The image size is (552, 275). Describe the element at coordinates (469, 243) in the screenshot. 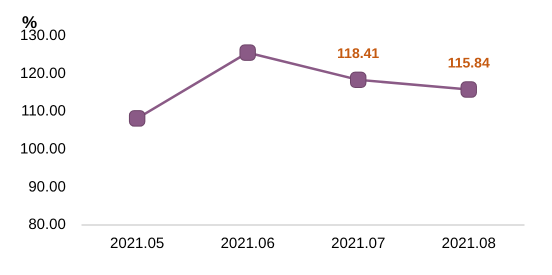

I see `x-tick-label: 2021.08` at that location.